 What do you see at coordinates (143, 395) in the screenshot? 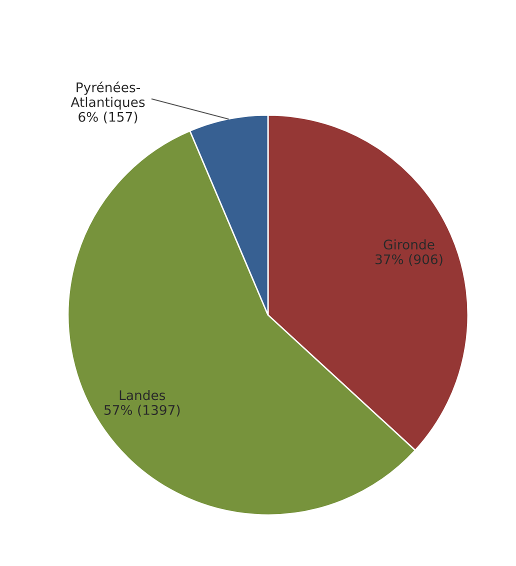
I see `slice-label: Landes` at bounding box center [143, 395].